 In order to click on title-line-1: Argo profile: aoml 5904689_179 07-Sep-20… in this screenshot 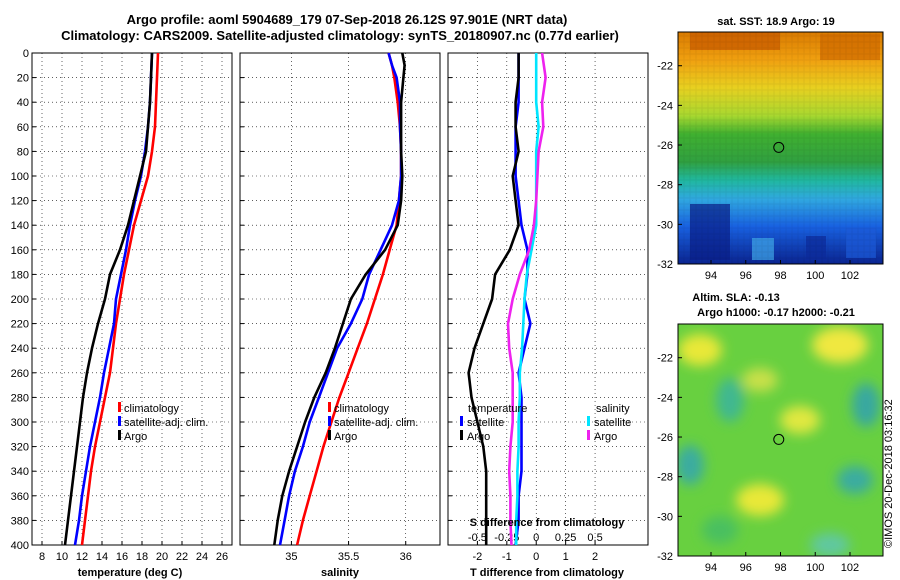, I will do `click(347, 19)`.